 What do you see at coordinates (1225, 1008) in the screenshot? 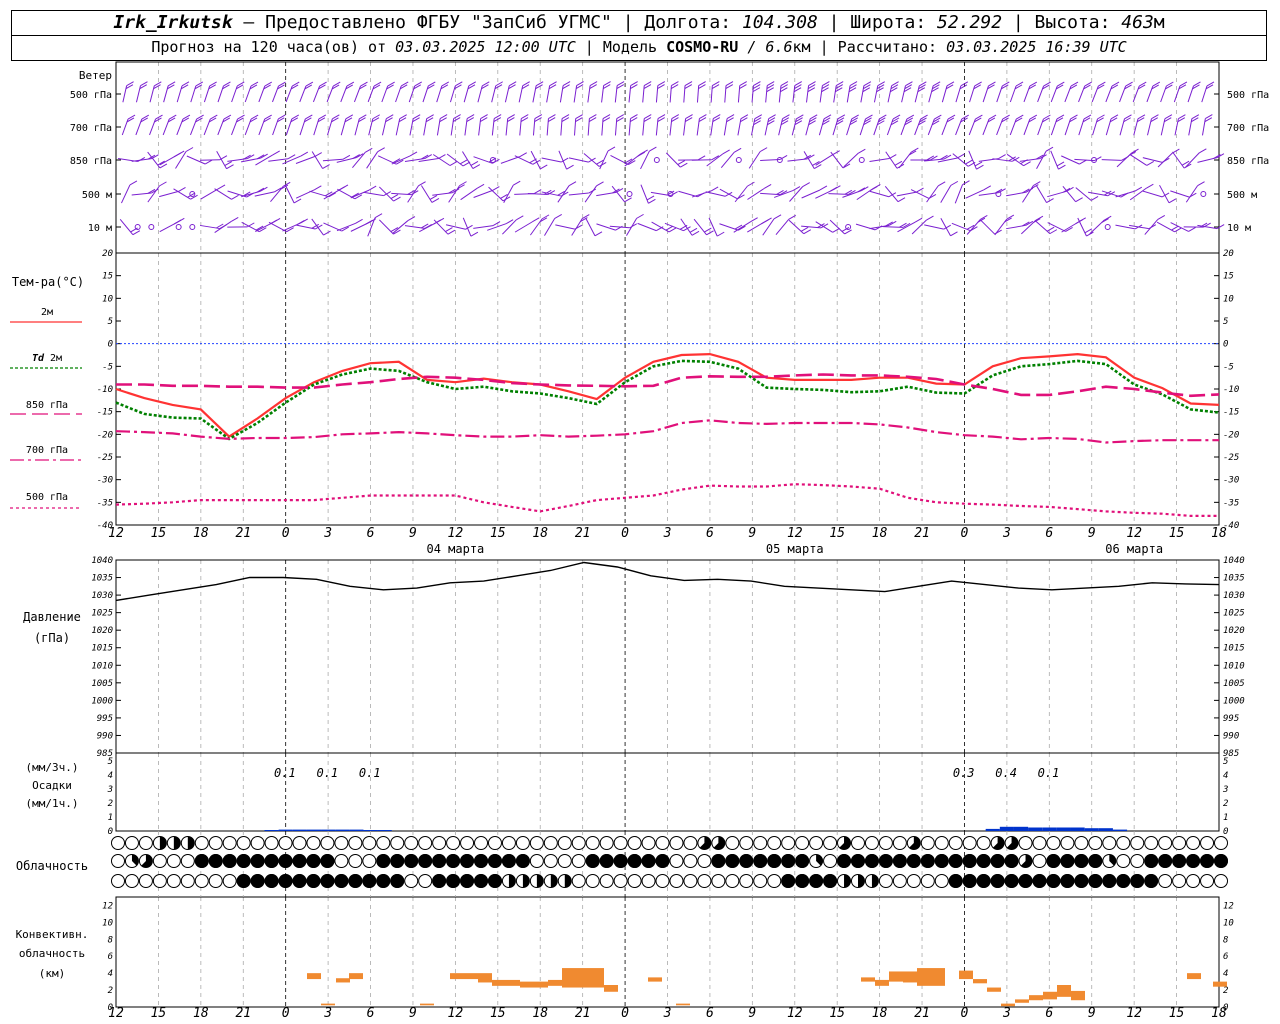
I see `conv-tick-label: 0` at bounding box center [1225, 1008].